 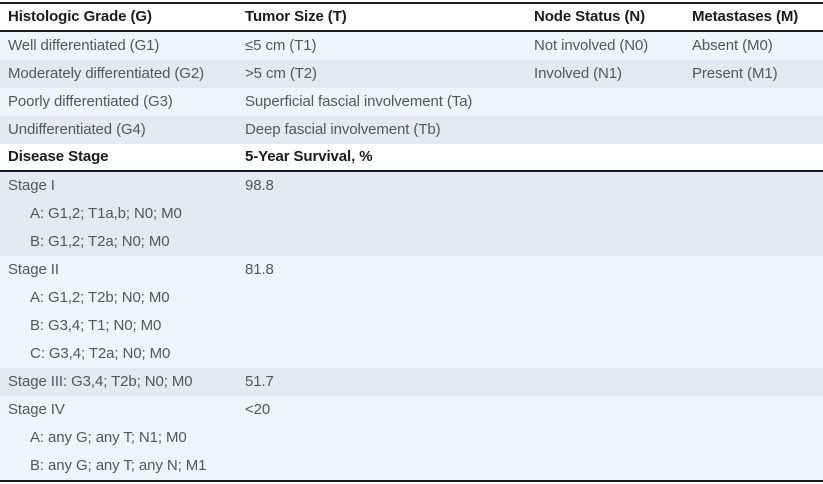 What do you see at coordinates (100, 297) in the screenshot?
I see `stage-substage-cell: A: G1,2; T2b; N0; M0` at bounding box center [100, 297].